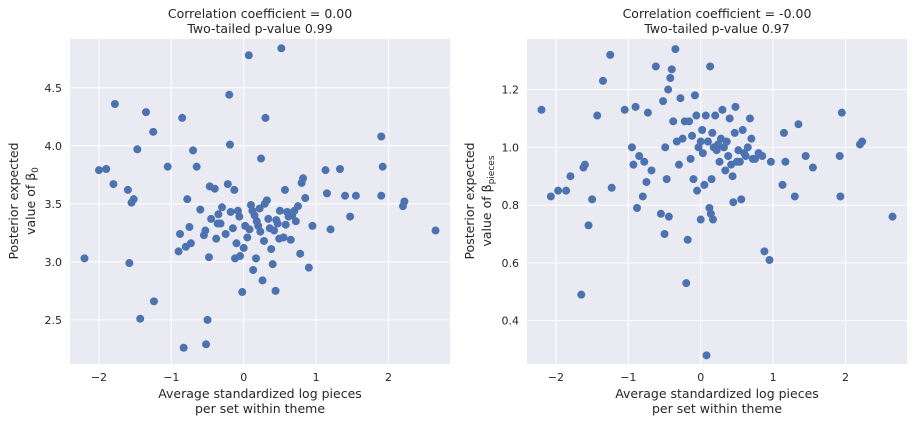 The height and width of the screenshot is (423, 914). Describe the element at coordinates (469, 200) in the screenshot. I see `right-ylabel-line1: Posterior expected` at that location.